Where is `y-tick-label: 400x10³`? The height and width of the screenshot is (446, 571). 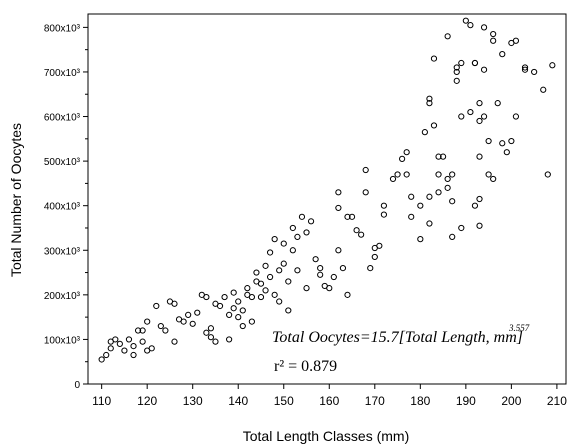 y-tick-label: 400x10³ is located at coordinates (62, 207).